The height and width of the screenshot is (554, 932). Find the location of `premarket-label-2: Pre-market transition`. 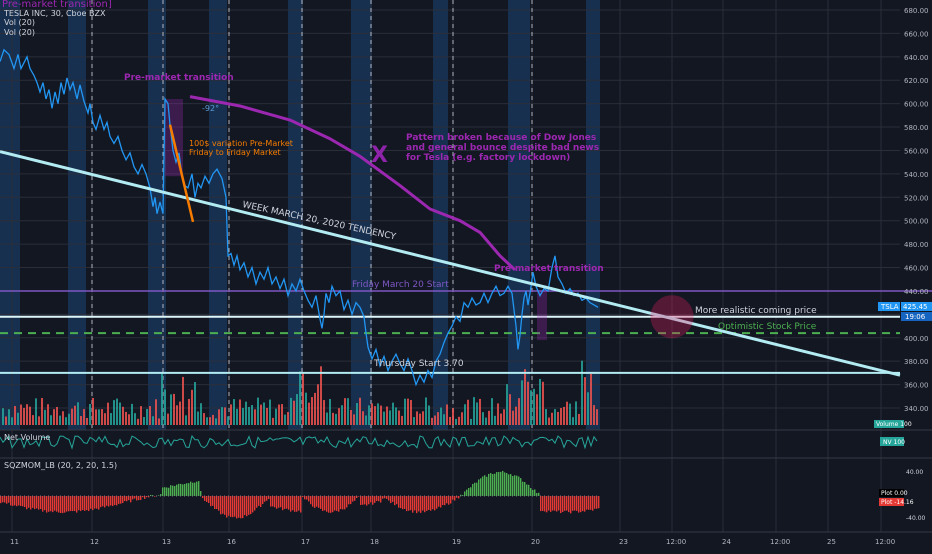

premarket-label-2: Pre-market transition is located at coordinates (549, 269).